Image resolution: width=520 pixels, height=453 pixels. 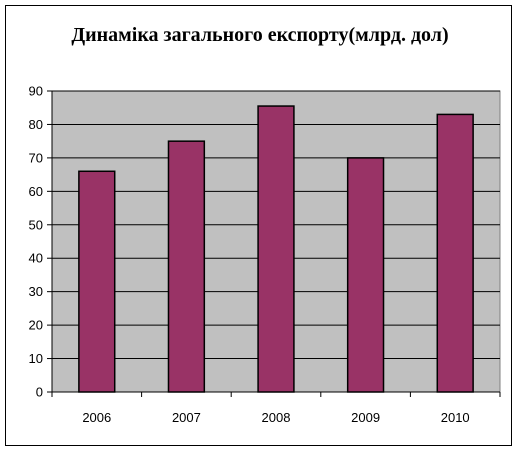 What do you see at coordinates (39, 392) in the screenshot?
I see `y-tick-label: 0` at bounding box center [39, 392].